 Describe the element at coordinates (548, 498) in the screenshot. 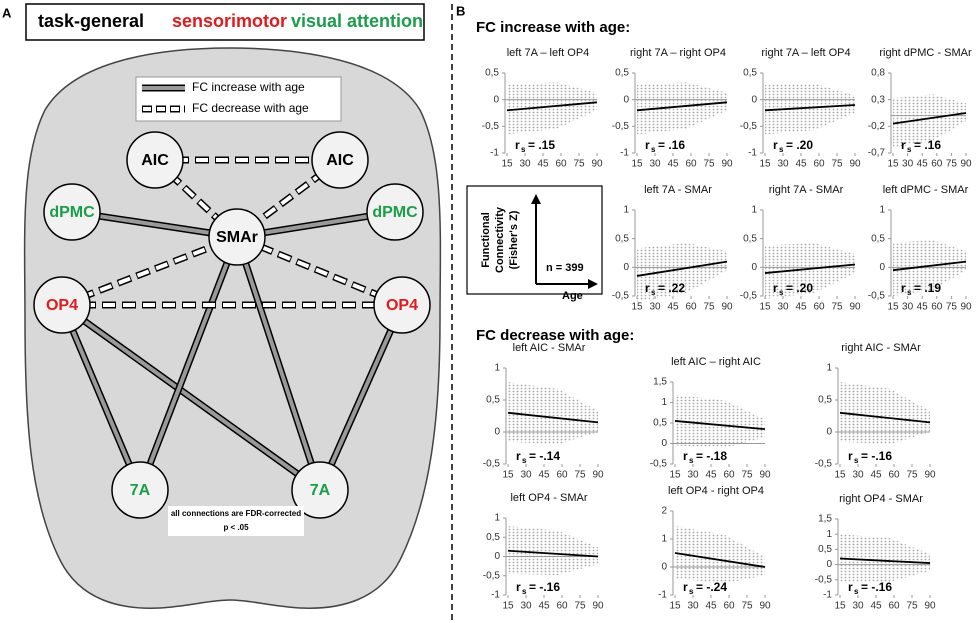

I see `plot-title: left OP4 - SMAr` at that location.